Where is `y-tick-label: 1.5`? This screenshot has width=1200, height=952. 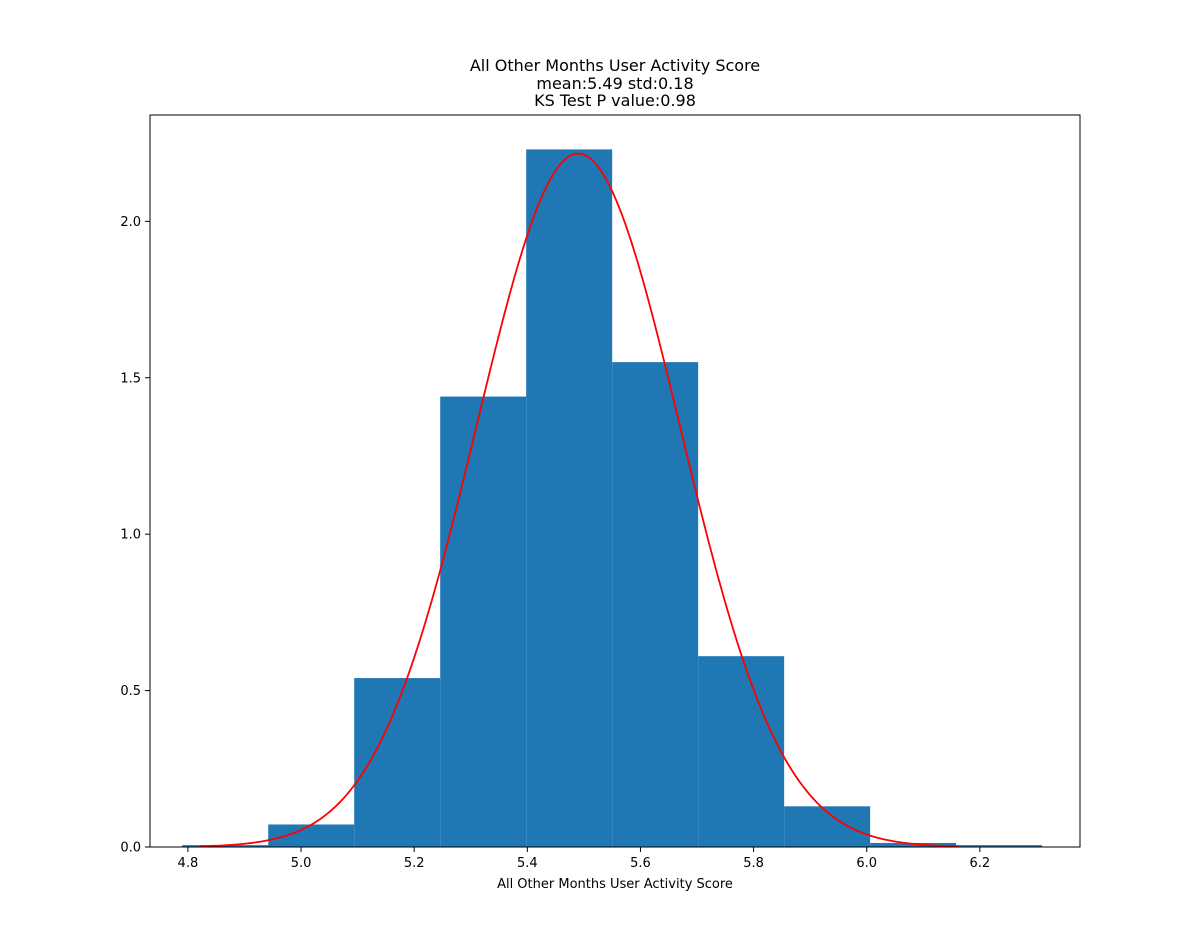
y-tick-label: 1.5 is located at coordinates (130, 378).